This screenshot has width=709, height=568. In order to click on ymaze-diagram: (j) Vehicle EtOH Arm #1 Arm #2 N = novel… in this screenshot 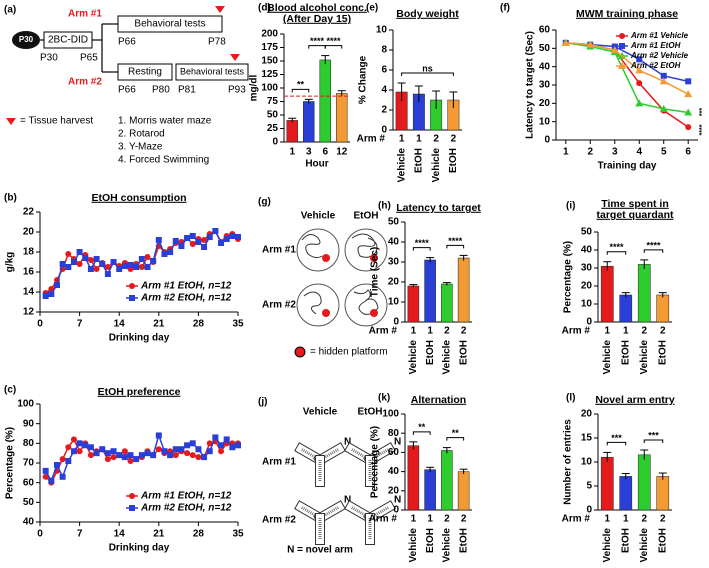, I will do `click(329, 476)`.